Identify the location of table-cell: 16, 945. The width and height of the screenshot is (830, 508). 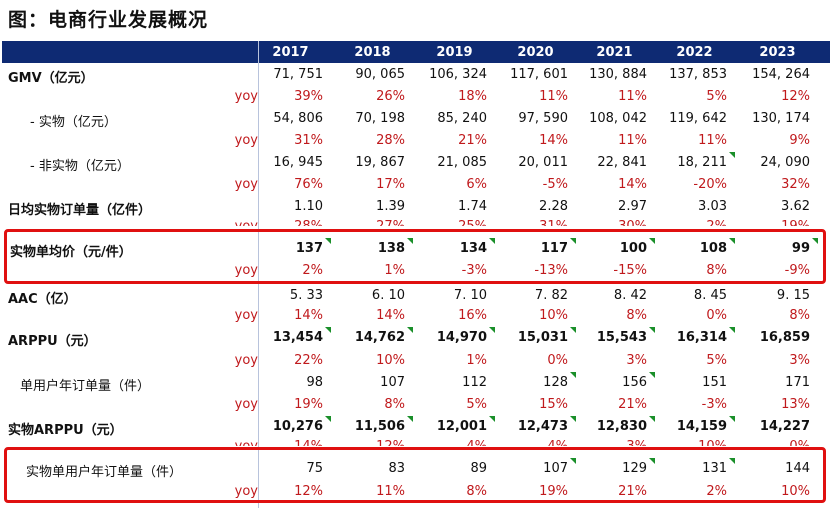
(298, 162).